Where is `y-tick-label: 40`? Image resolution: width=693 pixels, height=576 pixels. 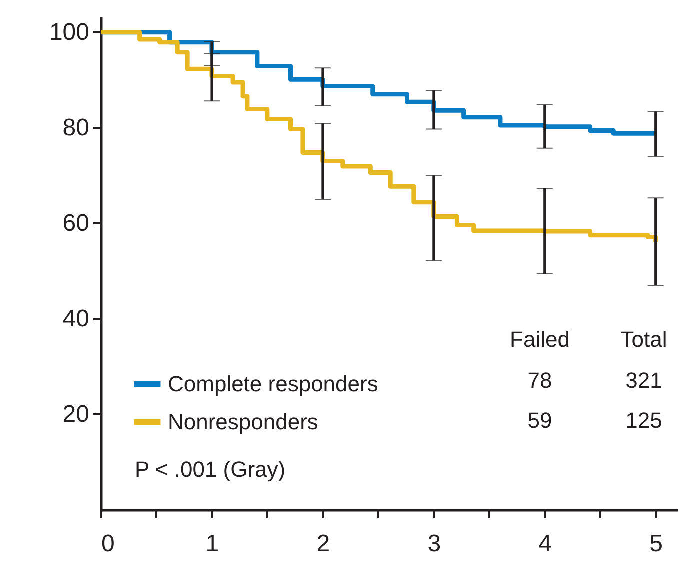 y-tick-label: 40 is located at coordinates (76, 318).